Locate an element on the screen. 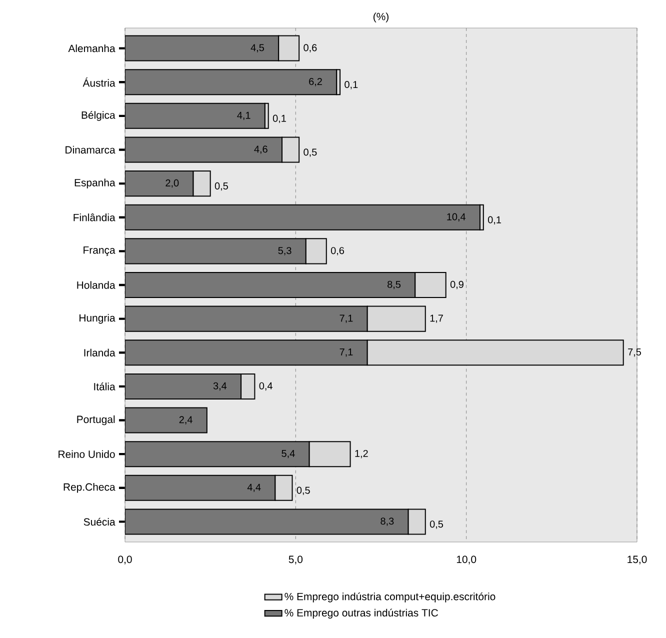  legend-label: % Emprego outras indústrias TIC is located at coordinates (361, 613).